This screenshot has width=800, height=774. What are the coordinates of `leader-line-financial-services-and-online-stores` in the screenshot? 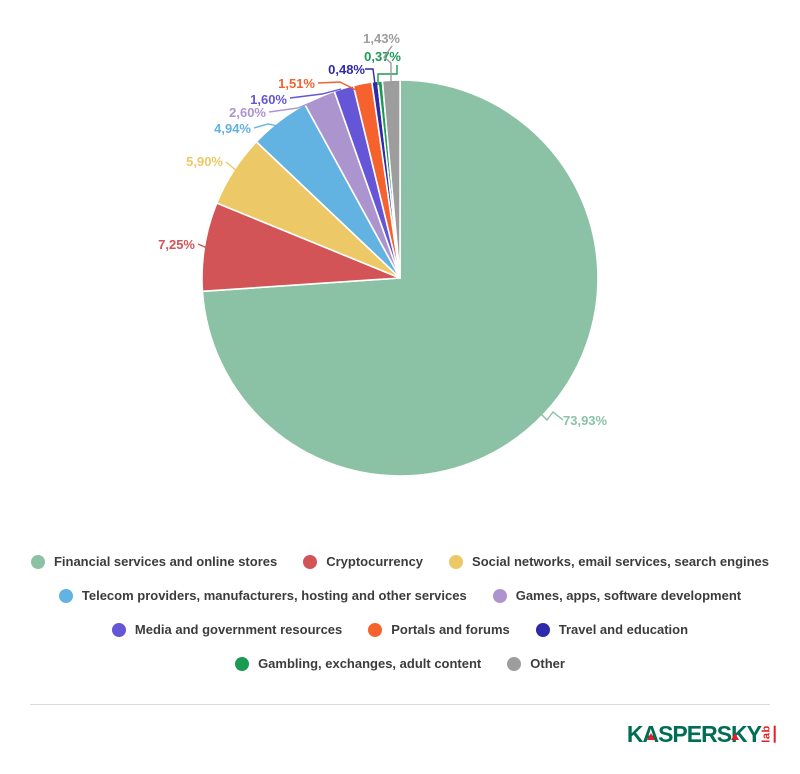 It's located at (552, 416).